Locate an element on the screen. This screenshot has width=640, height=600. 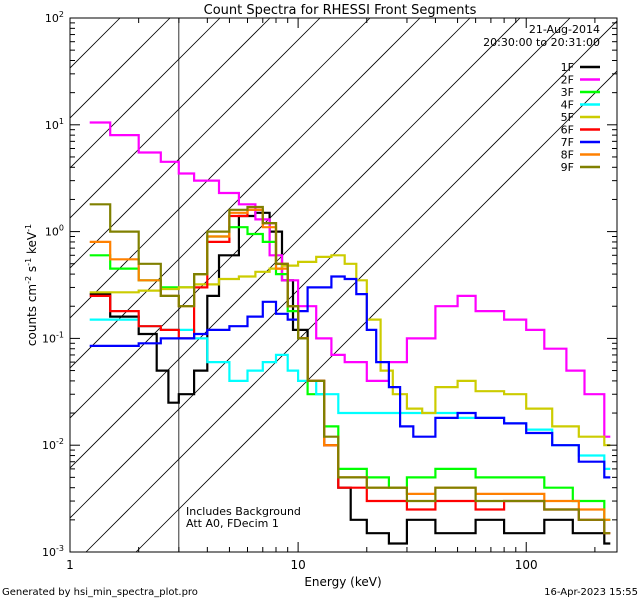
x-axis-label: Energy (keV) is located at coordinates (342, 582).